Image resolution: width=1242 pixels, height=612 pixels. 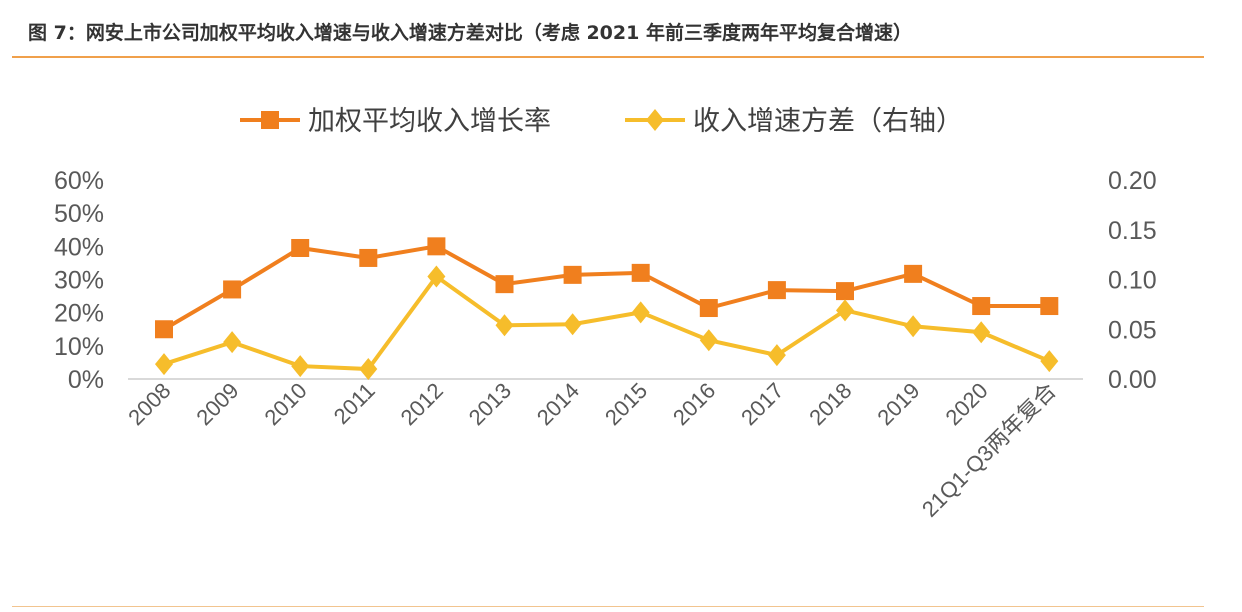 I want to click on x-axis-tick-label: 2012, so click(x=422, y=404).